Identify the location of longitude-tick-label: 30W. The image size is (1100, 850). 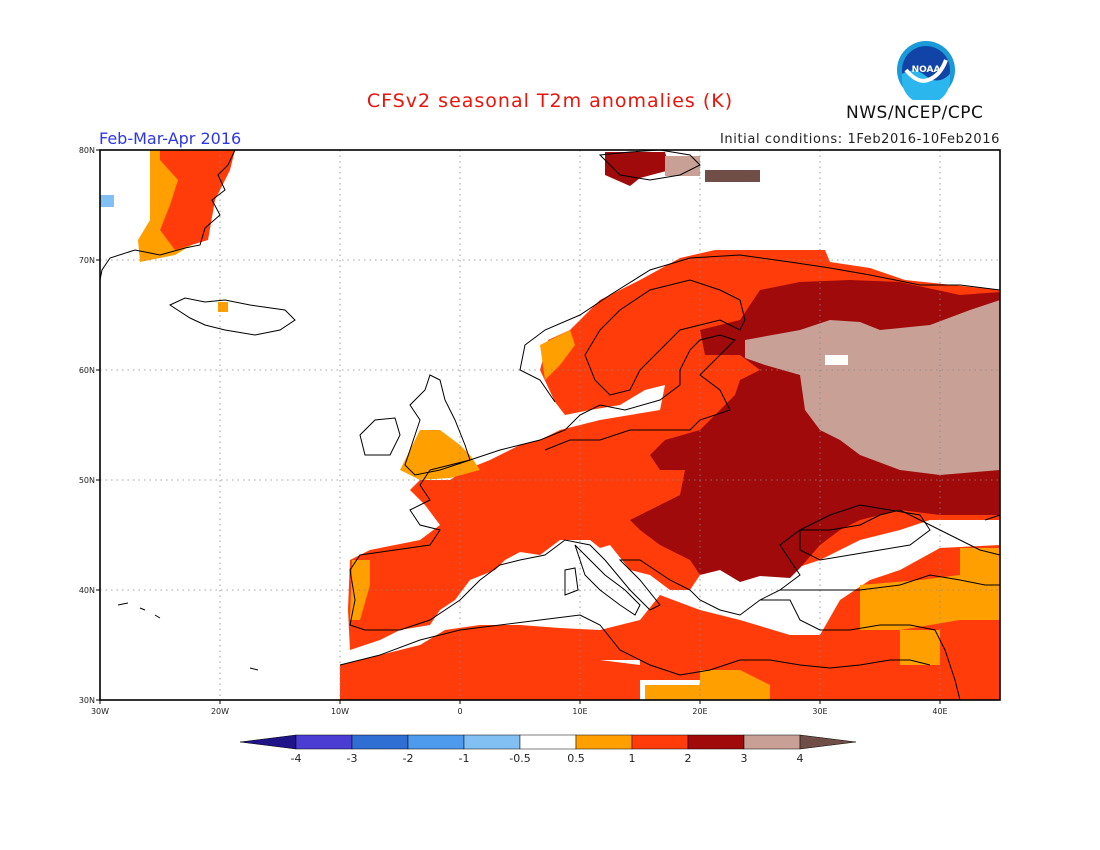
(100, 711).